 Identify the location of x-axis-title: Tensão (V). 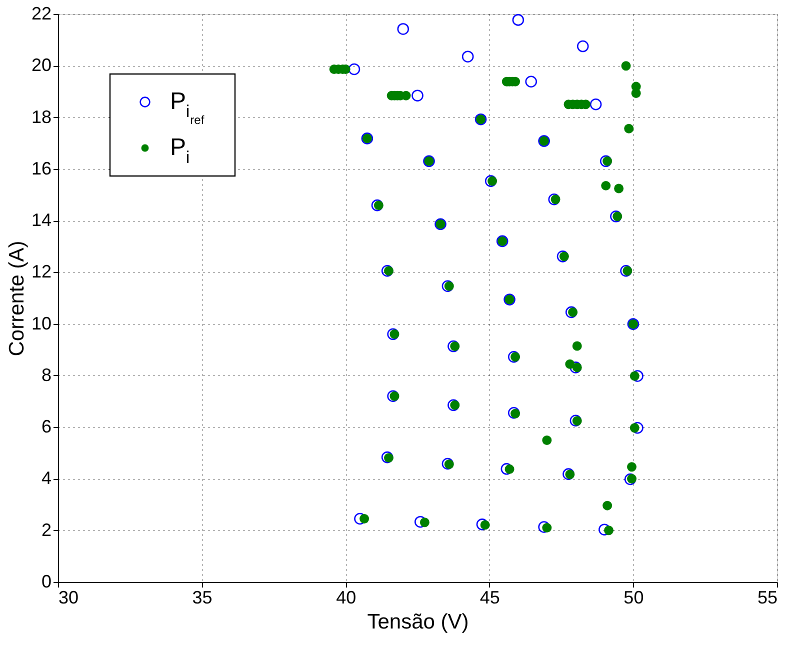
(418, 622).